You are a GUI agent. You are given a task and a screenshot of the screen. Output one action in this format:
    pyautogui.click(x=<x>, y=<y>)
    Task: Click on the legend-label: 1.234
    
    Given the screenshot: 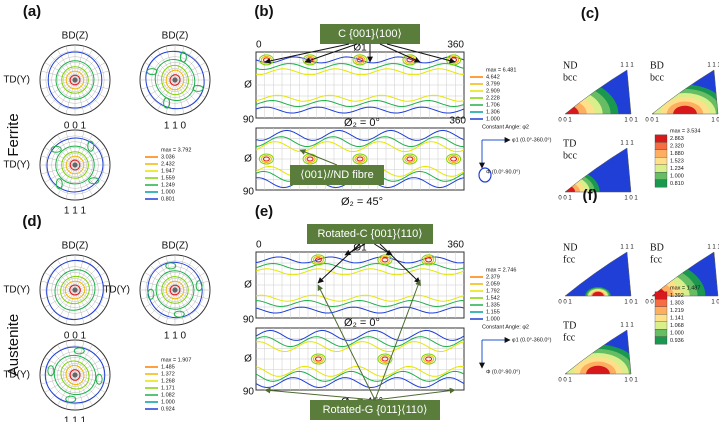 What is the action you would take?
    pyautogui.click(x=677, y=169)
    